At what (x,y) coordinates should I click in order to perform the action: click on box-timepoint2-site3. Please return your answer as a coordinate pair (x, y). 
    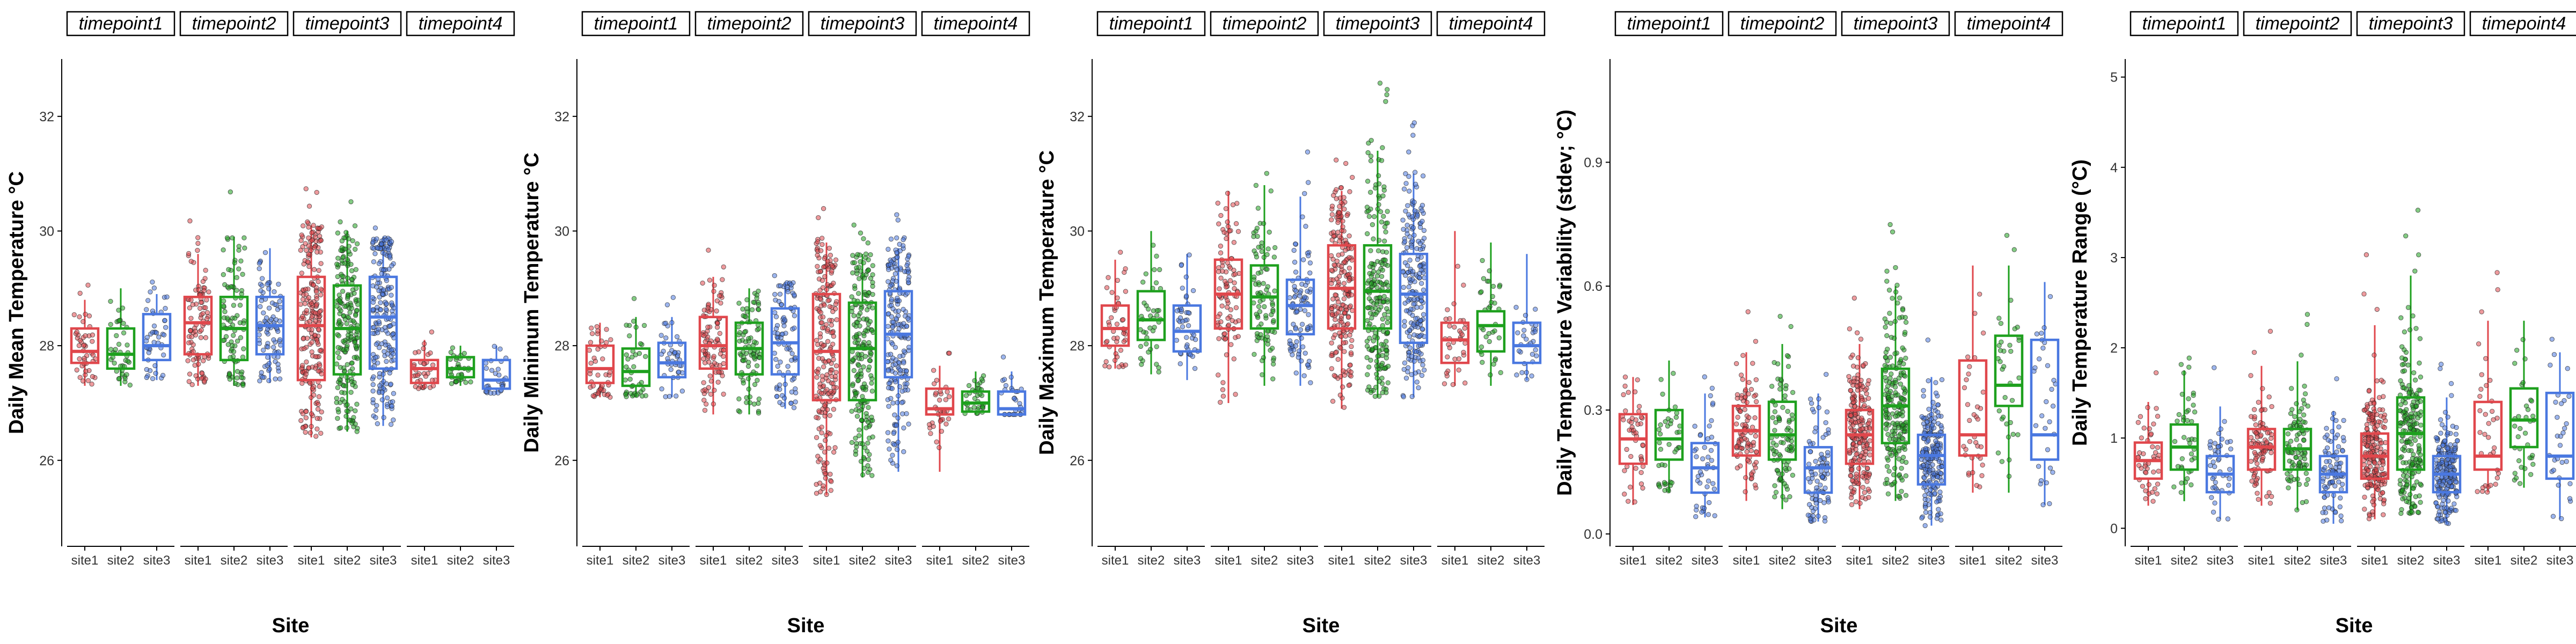
    Looking at the image, I should click on (270, 316).